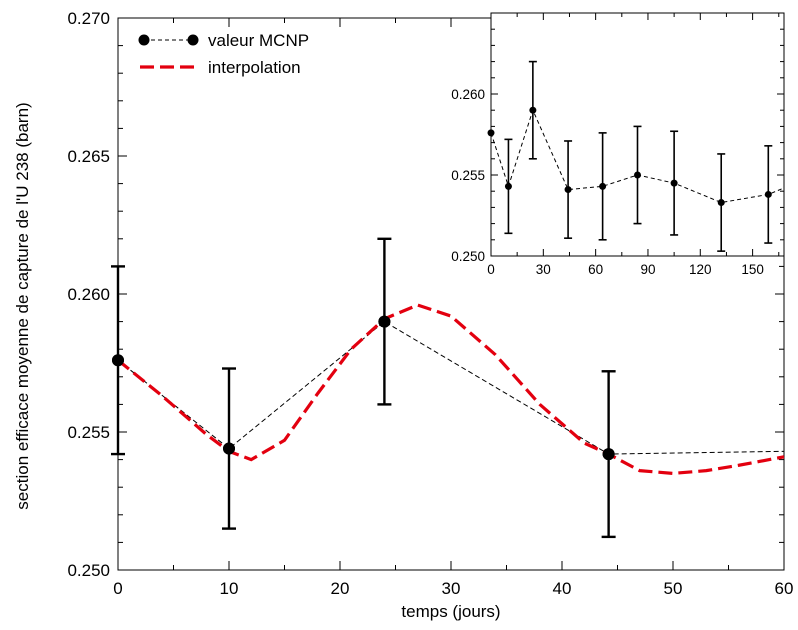 The width and height of the screenshot is (798, 630). I want to click on main-x-tick-label: 30, so click(451, 588).